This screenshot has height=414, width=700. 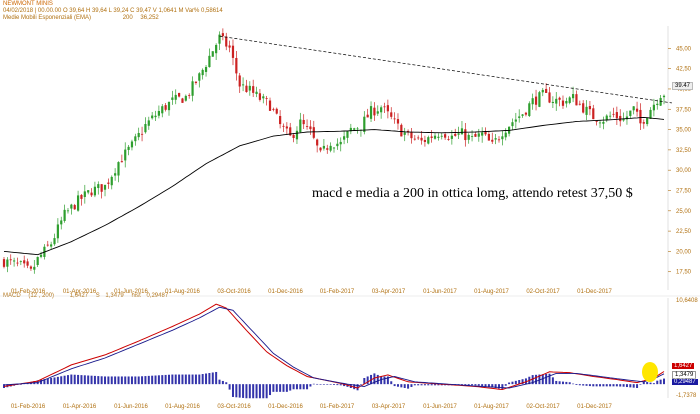 I want to click on date-tick-label: 01-Dec-2016, so click(x=285, y=292).